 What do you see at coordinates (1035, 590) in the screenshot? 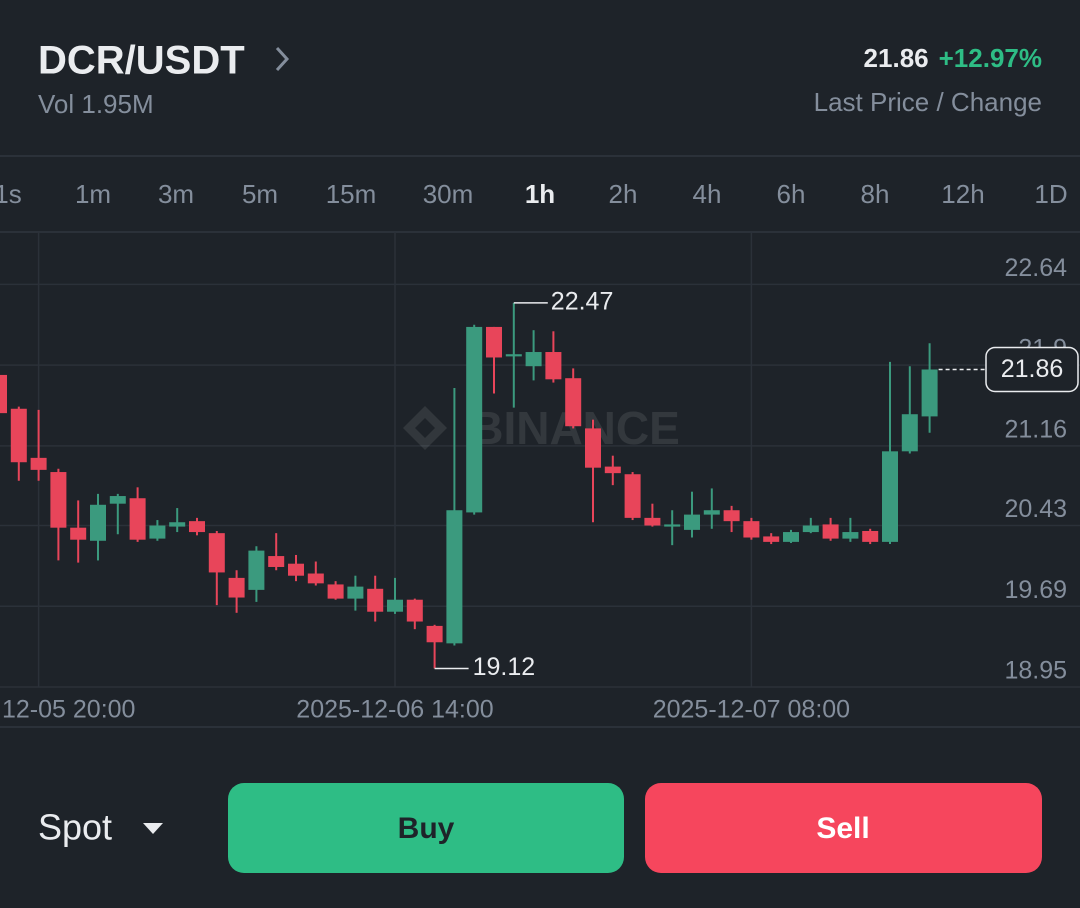
I see `y-tick-label: 19.69` at bounding box center [1035, 590].